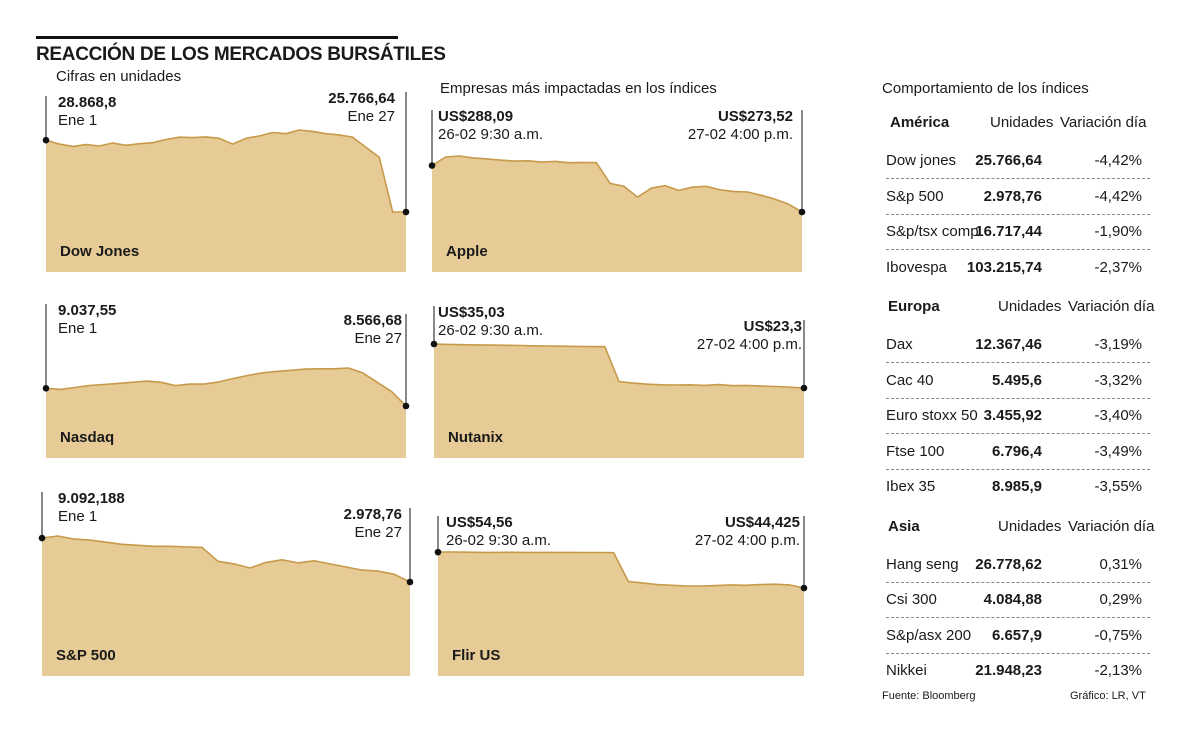 The image size is (1200, 740). What do you see at coordinates (87, 102) in the screenshot?
I see `start-value-dow-jones: 28.868,8` at bounding box center [87, 102].